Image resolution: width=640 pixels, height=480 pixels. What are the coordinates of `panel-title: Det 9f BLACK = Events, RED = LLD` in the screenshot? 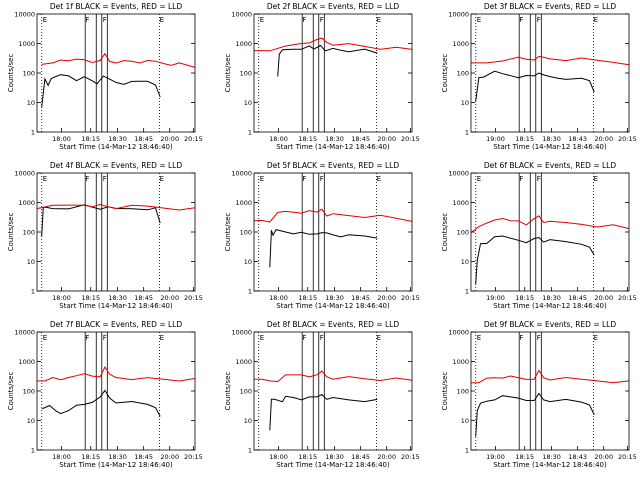 It's located at (550, 324).